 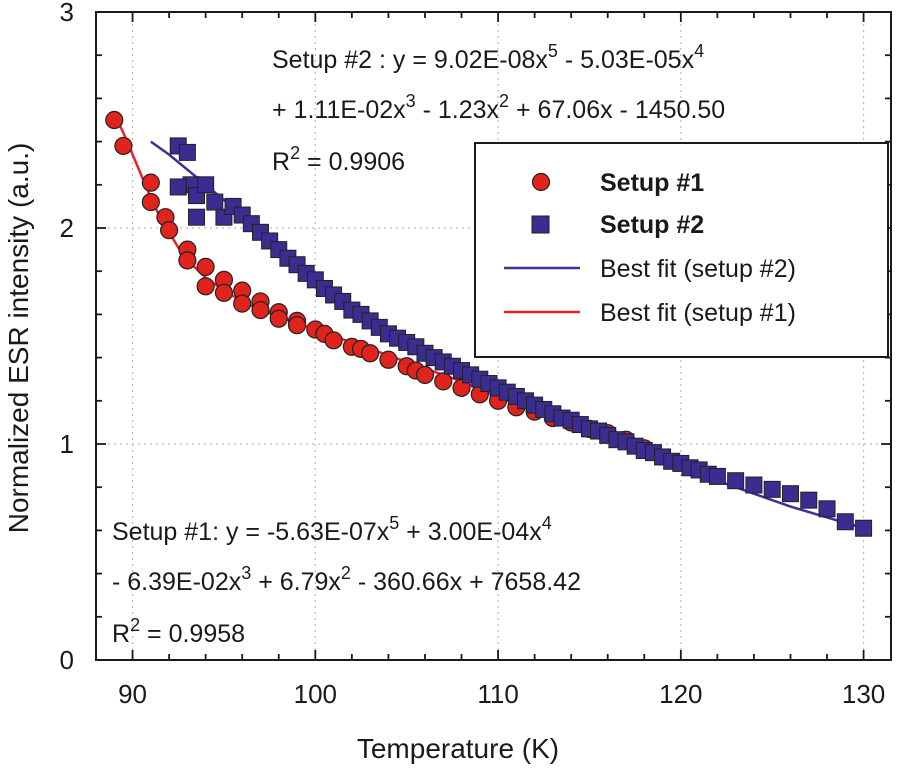 What do you see at coordinates (18, 338) in the screenshot?
I see `y-axis-title: Normalized ESR intensity (a.u.)` at bounding box center [18, 338].